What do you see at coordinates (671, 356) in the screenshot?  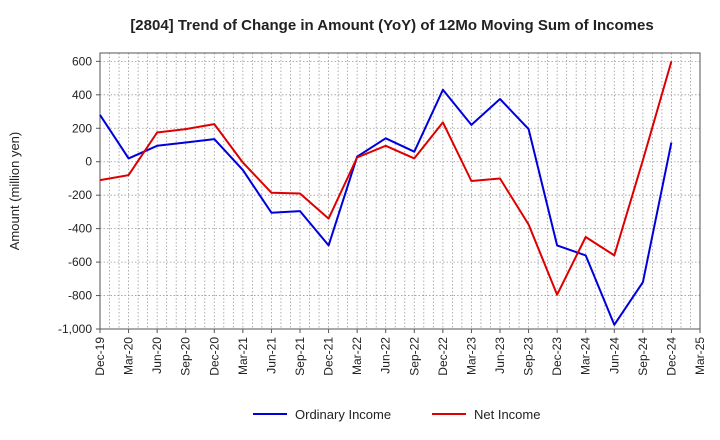 I see `x-tick-label: Dec-24` at bounding box center [671, 356].